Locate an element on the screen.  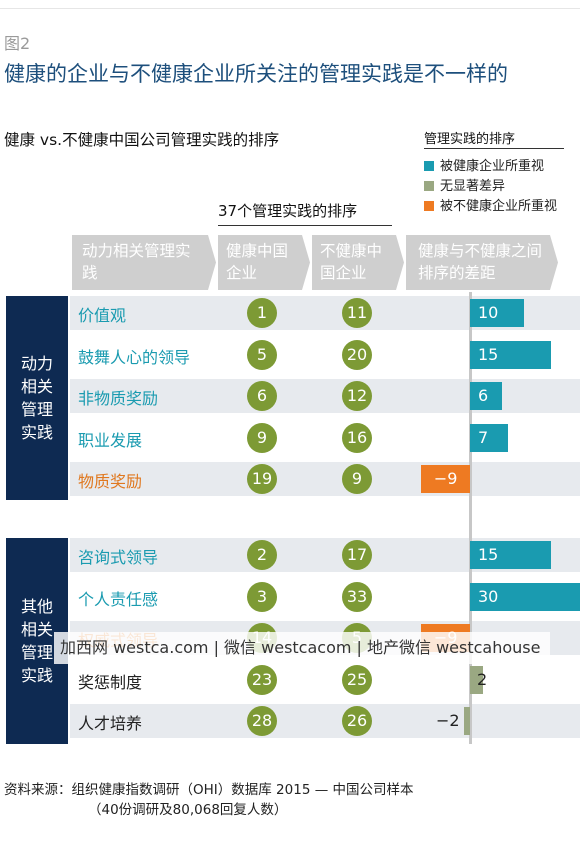
healthy-rank-circle: 6 is located at coordinates (262, 396).